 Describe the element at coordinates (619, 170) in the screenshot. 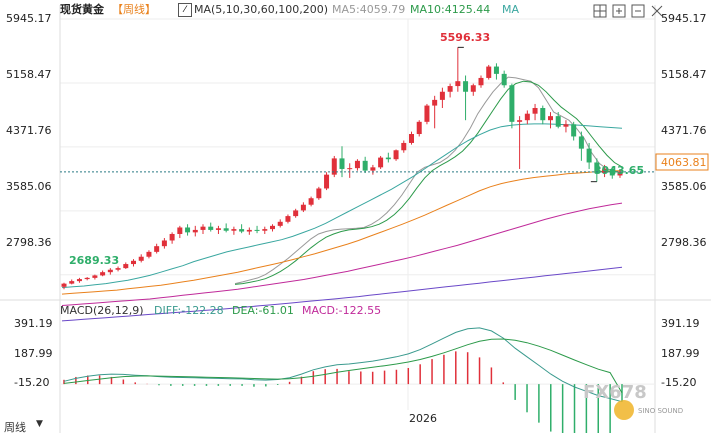

I see `annotation-recent-low: 3943.65` at that location.